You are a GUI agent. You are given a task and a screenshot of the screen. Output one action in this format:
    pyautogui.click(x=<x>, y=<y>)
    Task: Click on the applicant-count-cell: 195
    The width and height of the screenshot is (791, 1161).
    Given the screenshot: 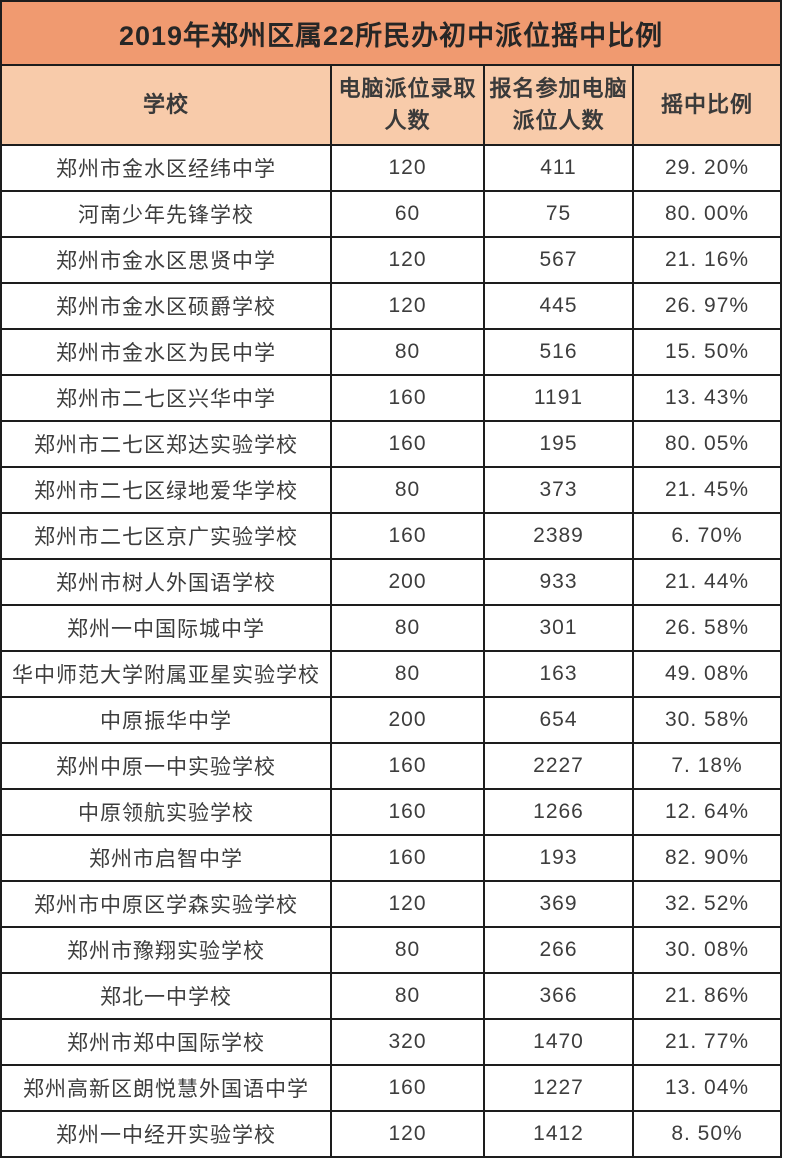 What is the action you would take?
    pyautogui.click(x=558, y=444)
    